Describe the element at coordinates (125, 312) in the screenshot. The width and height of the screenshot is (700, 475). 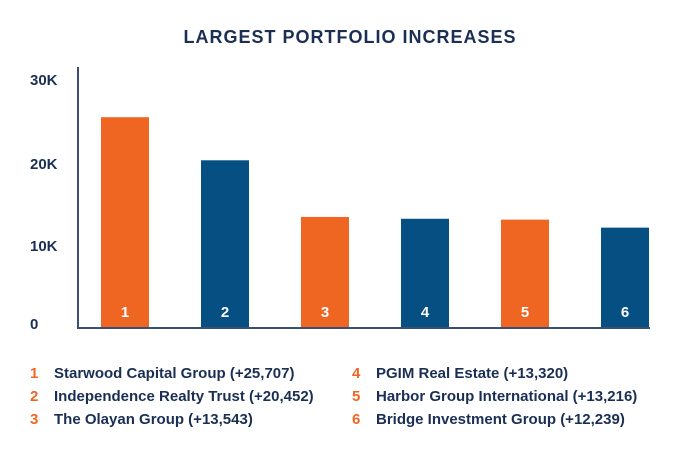
I see `bar-label: 1` at that location.